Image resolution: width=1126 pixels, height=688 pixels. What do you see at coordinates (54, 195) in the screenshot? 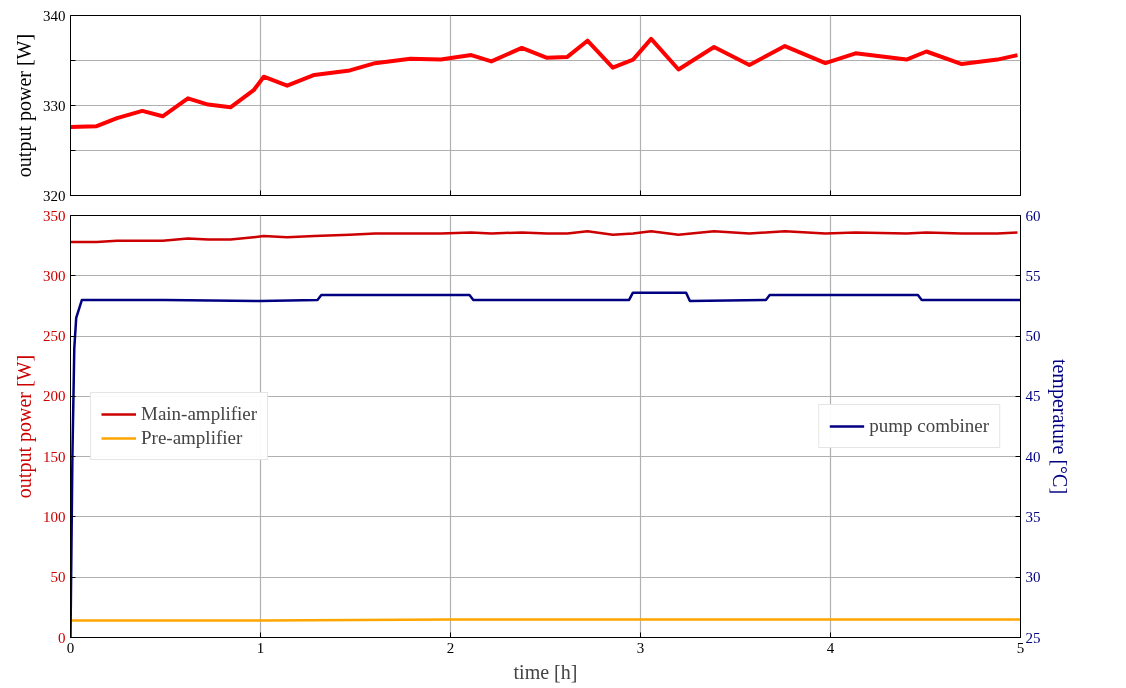
I see `y-tick-label: 320` at bounding box center [54, 195].